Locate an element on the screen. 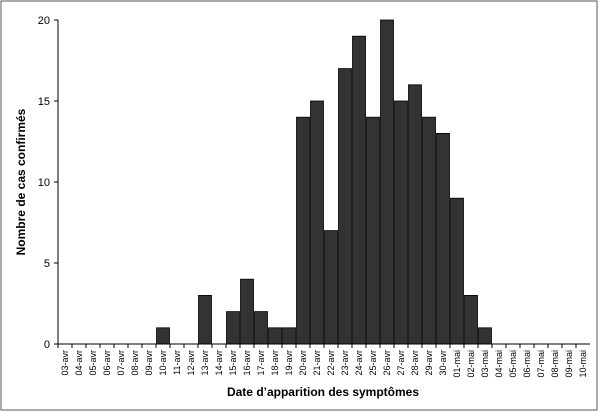 The width and height of the screenshot is (600, 413). x-tick-label: 23-avr is located at coordinates (345, 363).